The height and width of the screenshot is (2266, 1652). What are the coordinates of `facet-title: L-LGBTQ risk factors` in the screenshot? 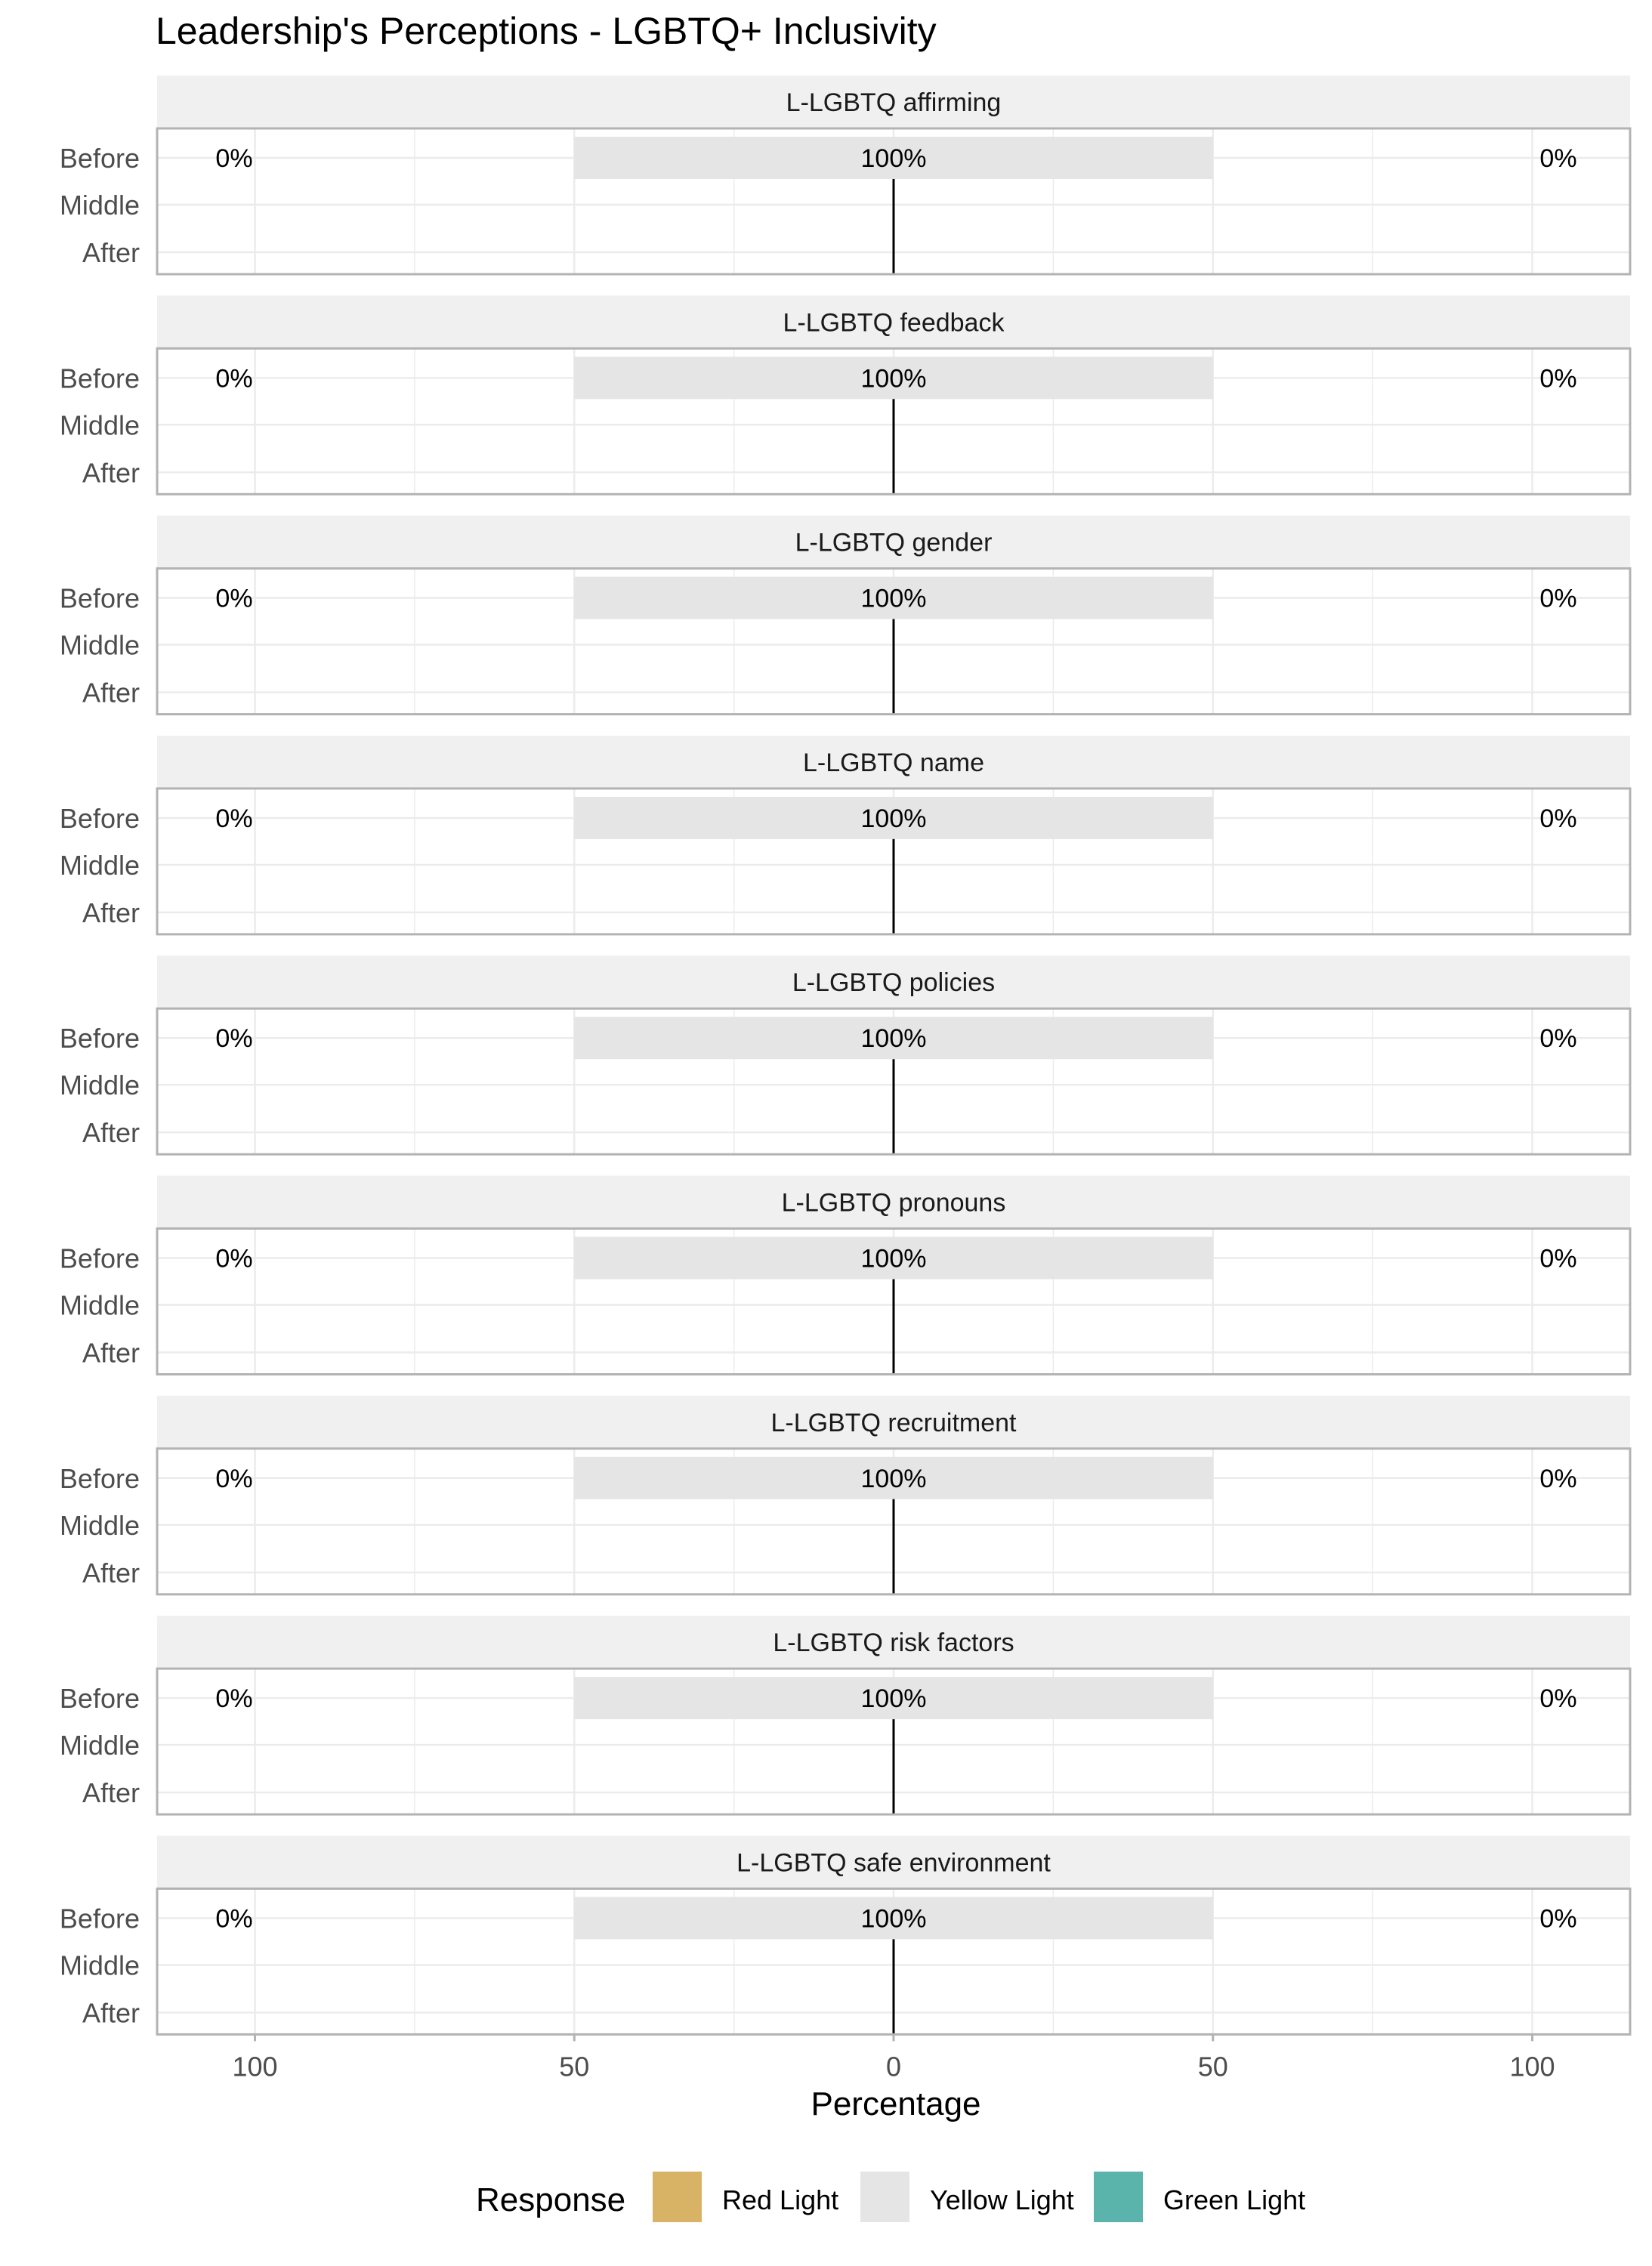 It's located at (893, 1642).